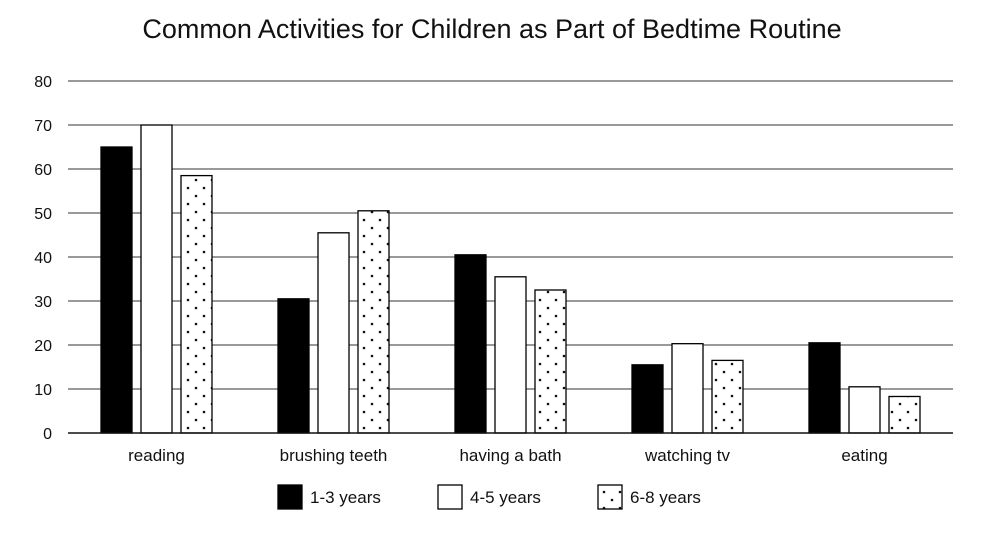  What do you see at coordinates (156, 455) in the screenshot?
I see `x-tick-label: reading` at bounding box center [156, 455].